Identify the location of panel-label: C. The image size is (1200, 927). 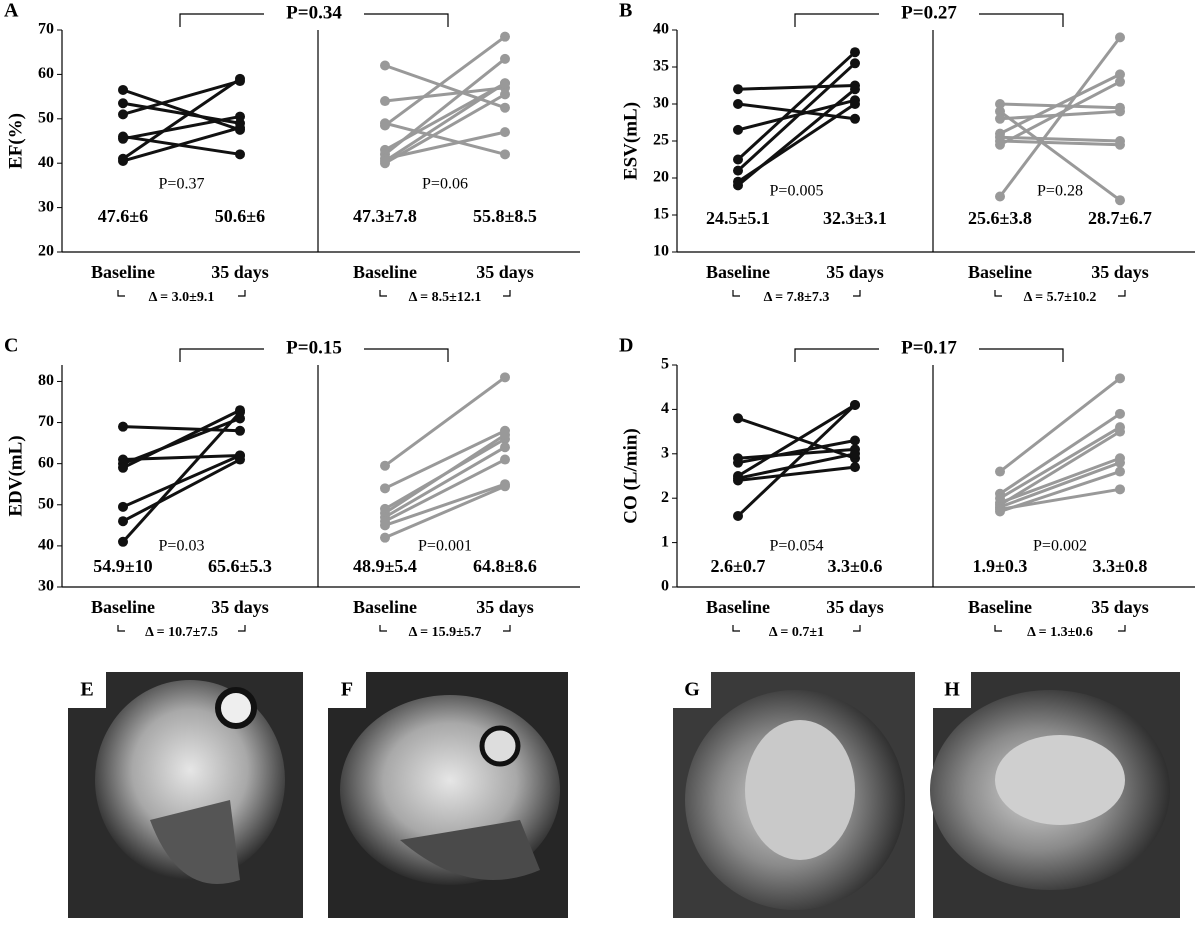
(11, 346).